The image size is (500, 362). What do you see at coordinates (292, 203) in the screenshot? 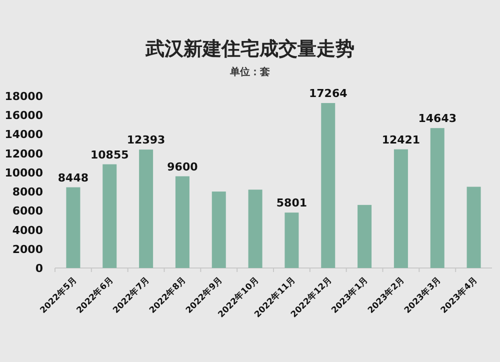
I see `data-label: 5801` at bounding box center [292, 203].